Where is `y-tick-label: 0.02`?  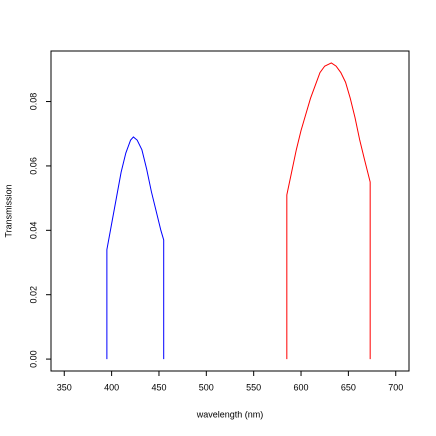 y-tick-label: 0.02 is located at coordinates (33, 295).